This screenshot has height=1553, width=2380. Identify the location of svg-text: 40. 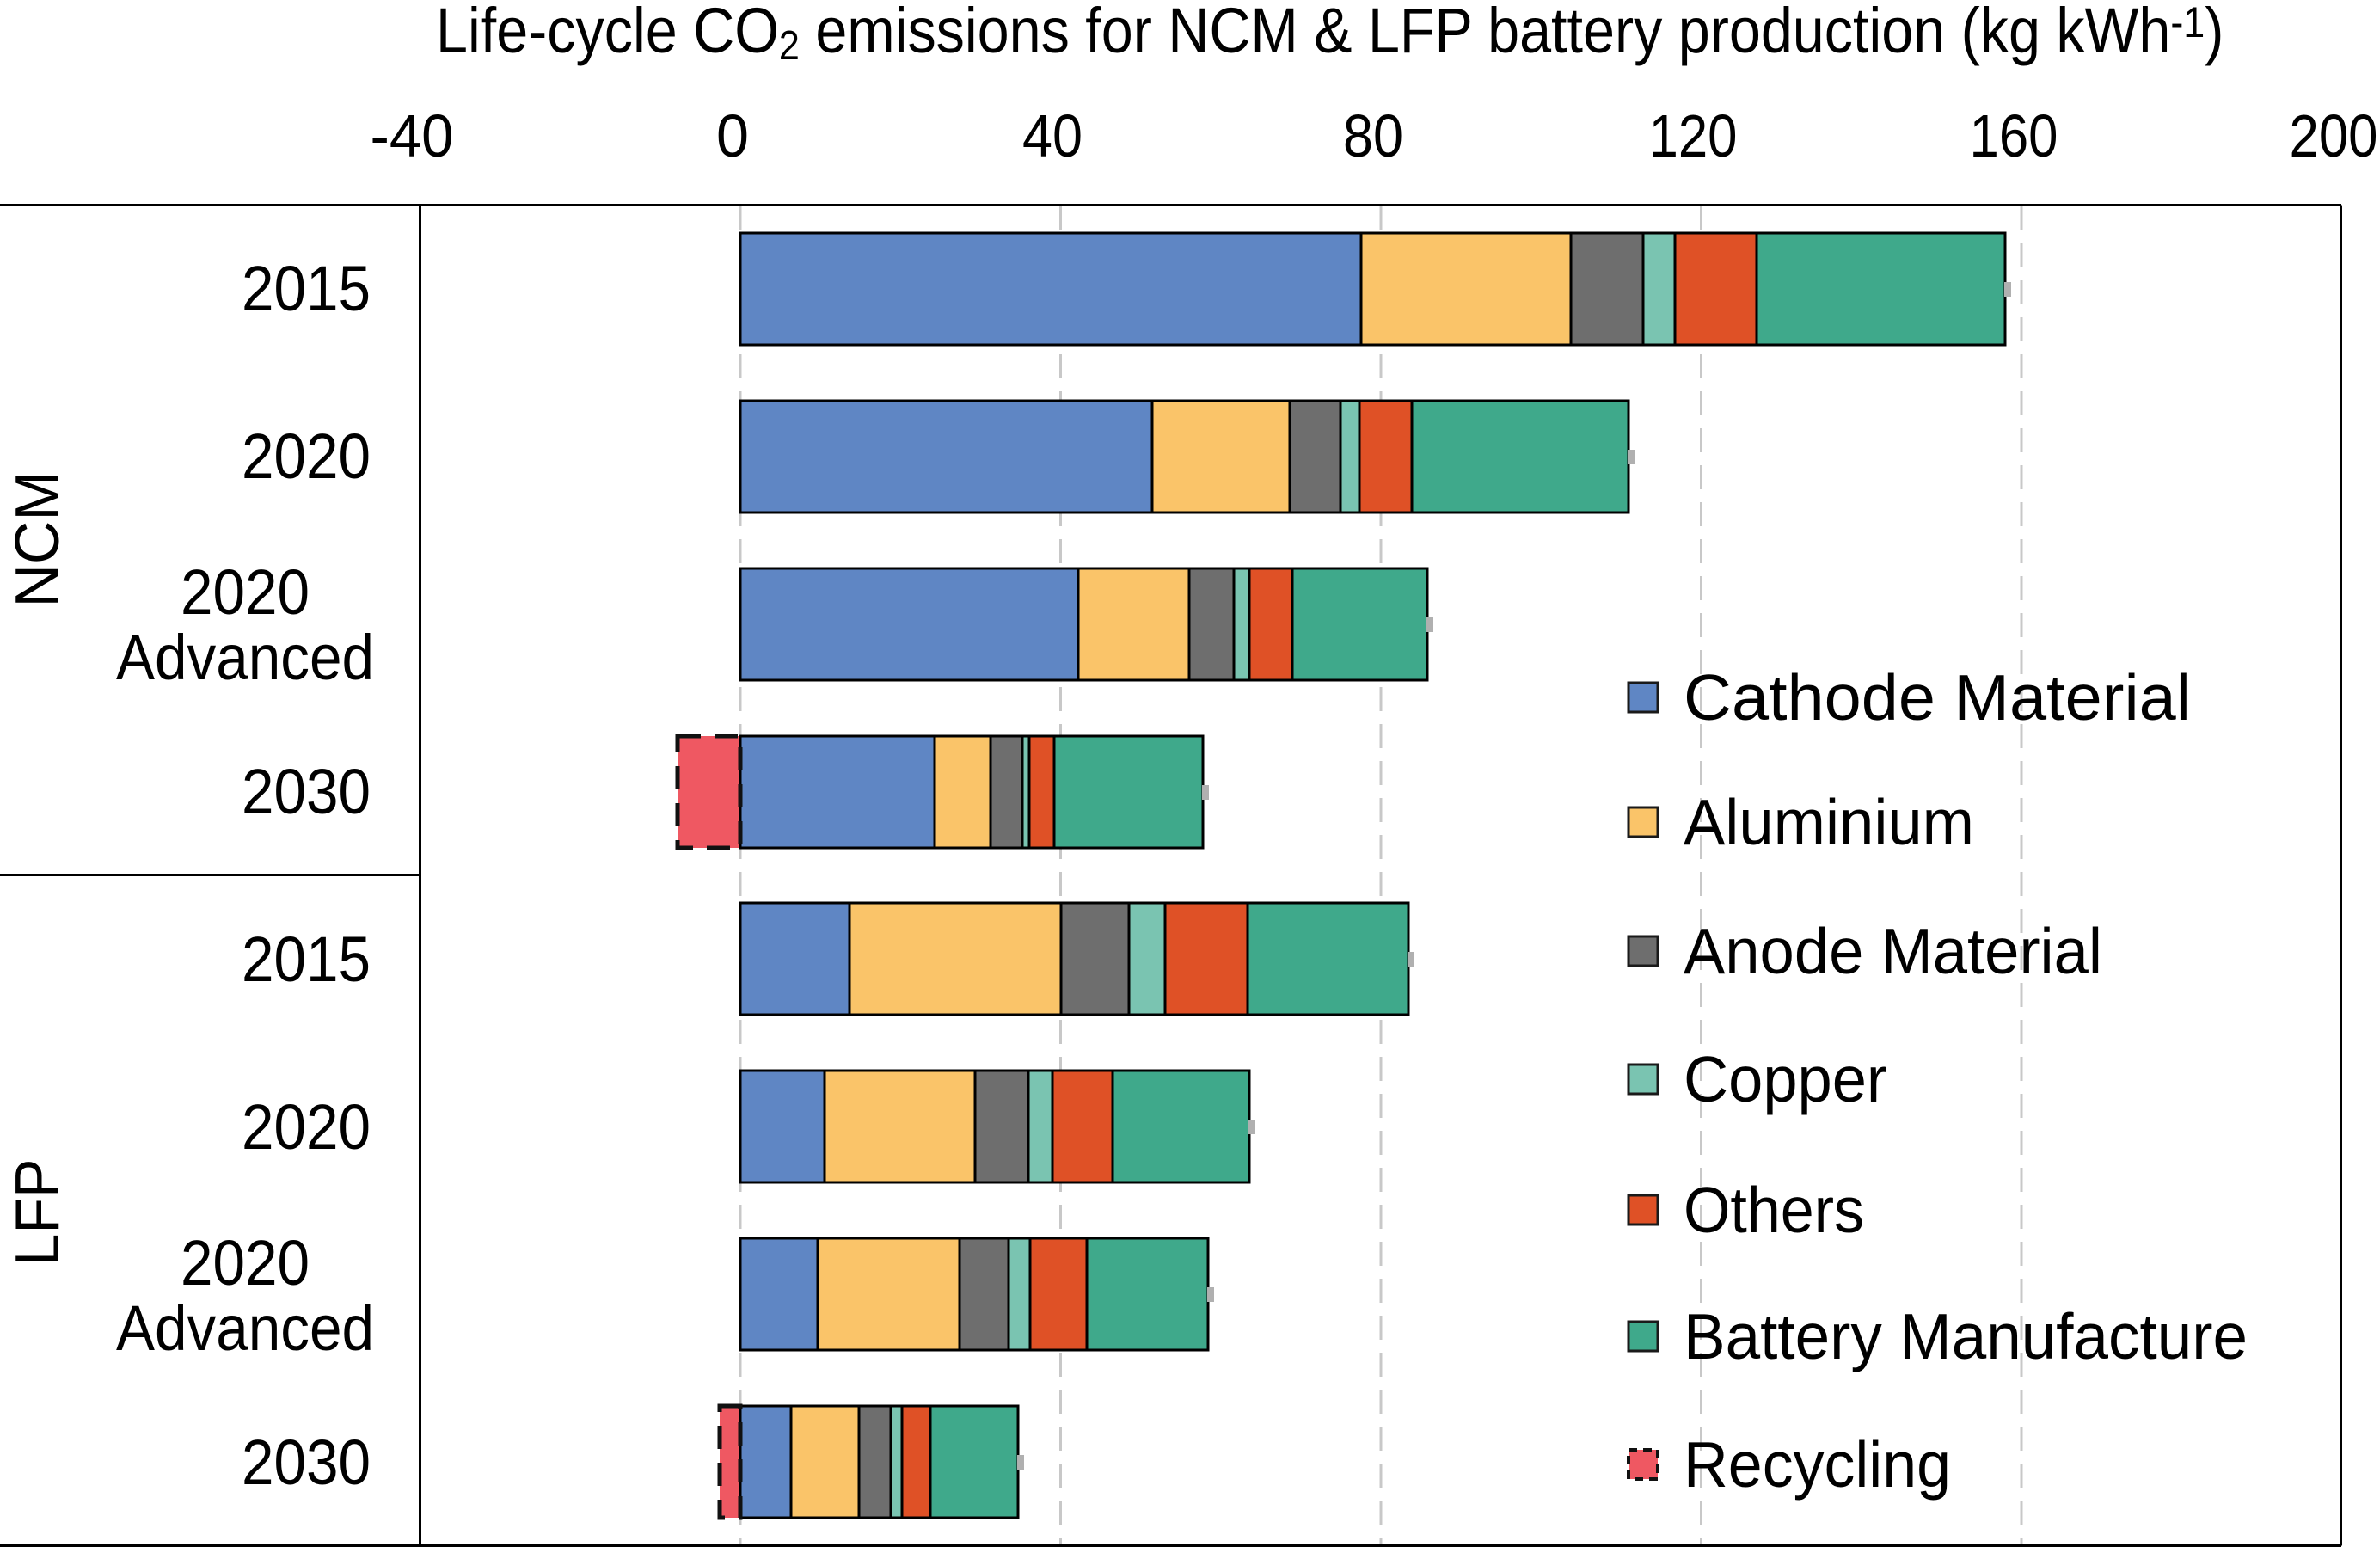
(1052, 135).